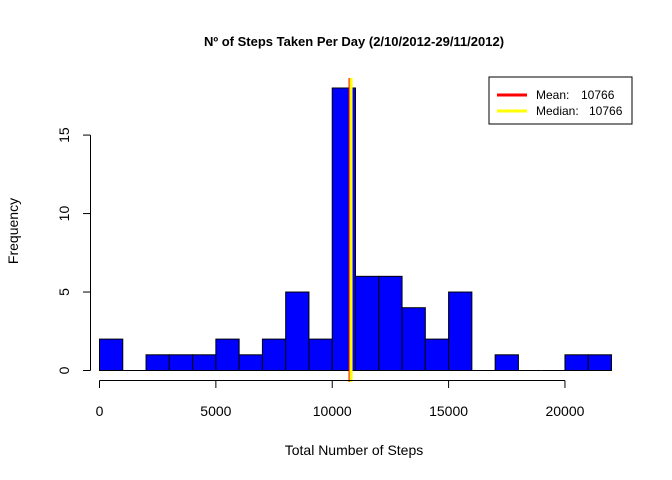 This screenshot has width=672, height=480. Describe the element at coordinates (73, 250) in the screenshot. I see `y-axis: 0 5 10 15` at that location.